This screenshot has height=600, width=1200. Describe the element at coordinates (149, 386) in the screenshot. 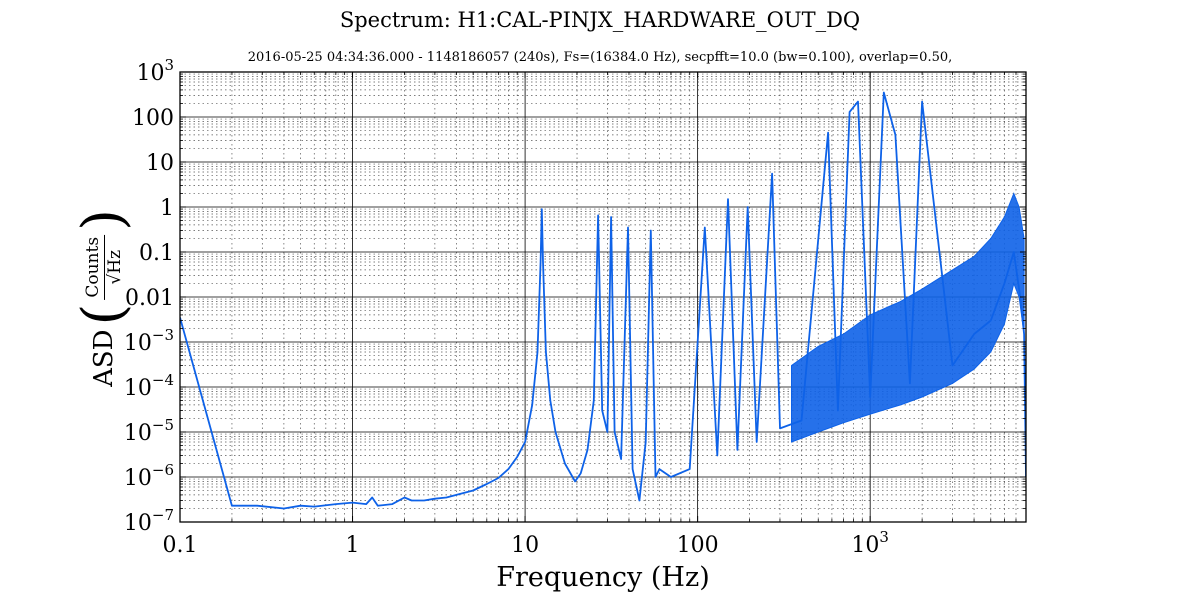

I see `y-tick-label: 10⁻⁴` at that location.